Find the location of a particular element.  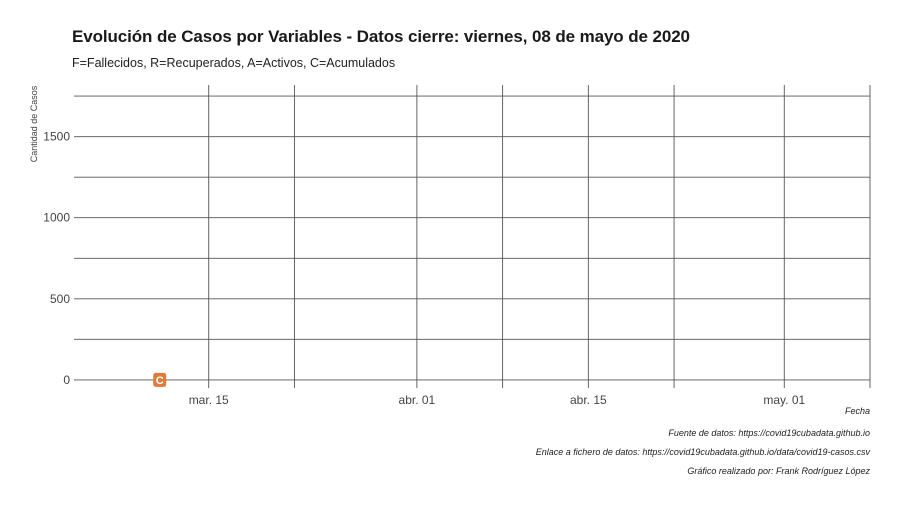

data-point: C is located at coordinates (160, 379).